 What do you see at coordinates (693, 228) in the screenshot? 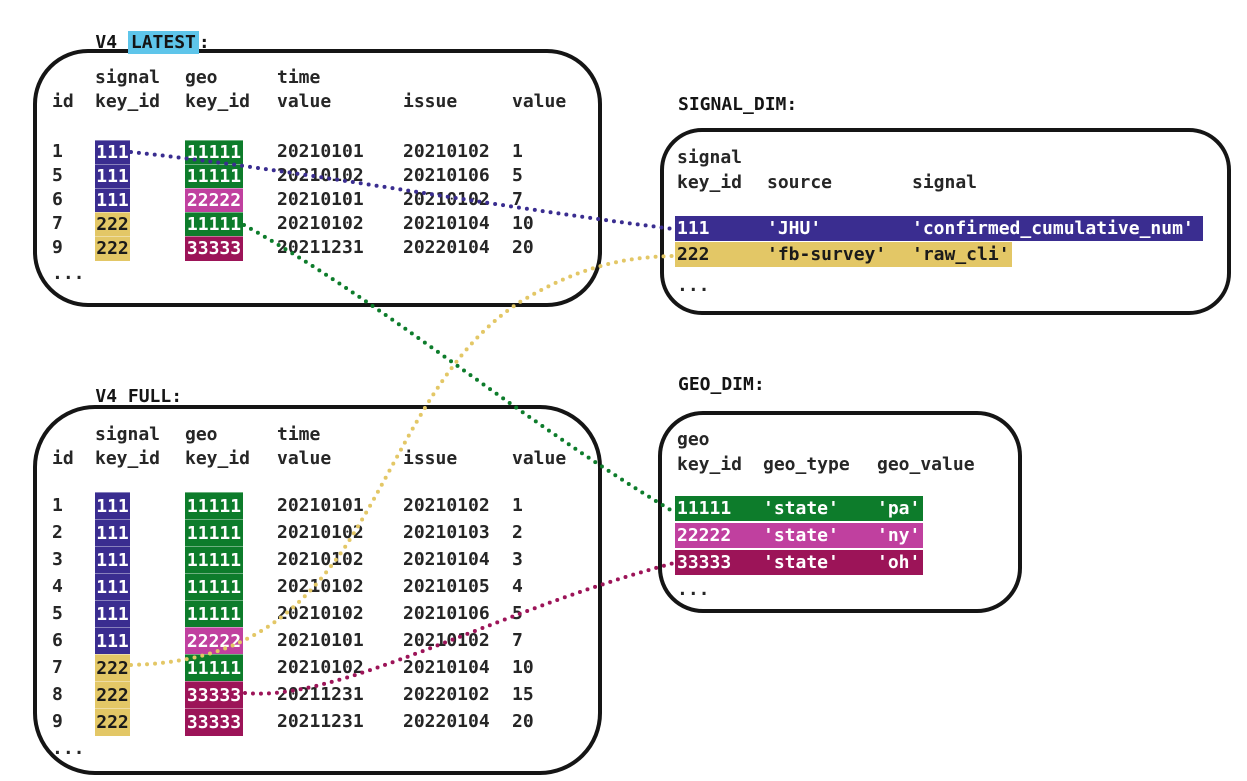
I see `signal-dim-cell: 111` at bounding box center [693, 228].